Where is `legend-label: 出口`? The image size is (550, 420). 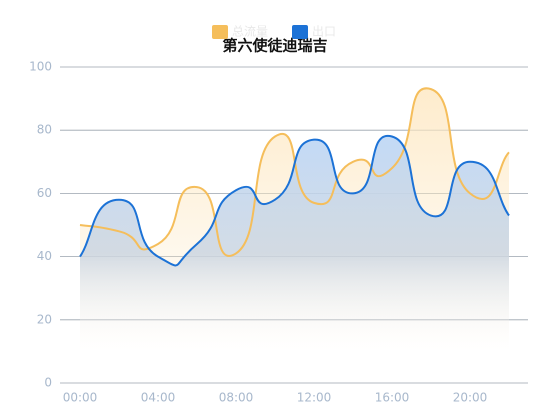
legend-label: 出口 is located at coordinates (324, 32).